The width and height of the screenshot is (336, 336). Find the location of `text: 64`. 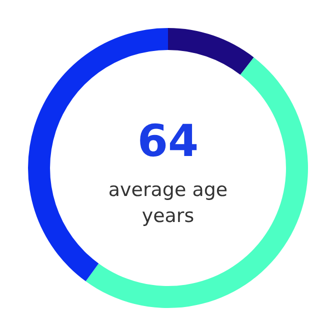

text: 64 is located at coordinates (168, 141).